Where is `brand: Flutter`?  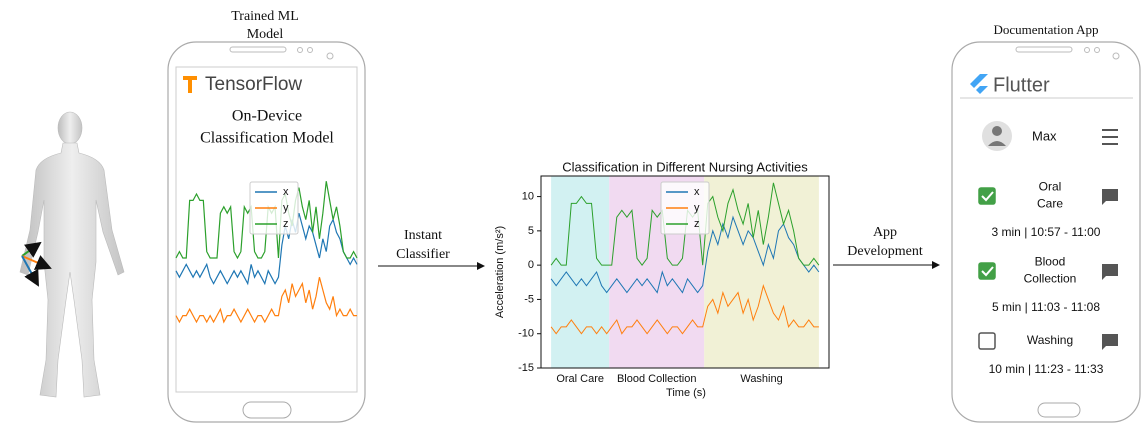 brand: Flutter is located at coordinates (1021, 85).